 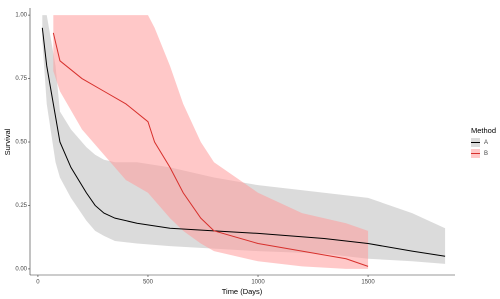 I want to click on x-axis-label: Time (Days), so click(x=242, y=291).